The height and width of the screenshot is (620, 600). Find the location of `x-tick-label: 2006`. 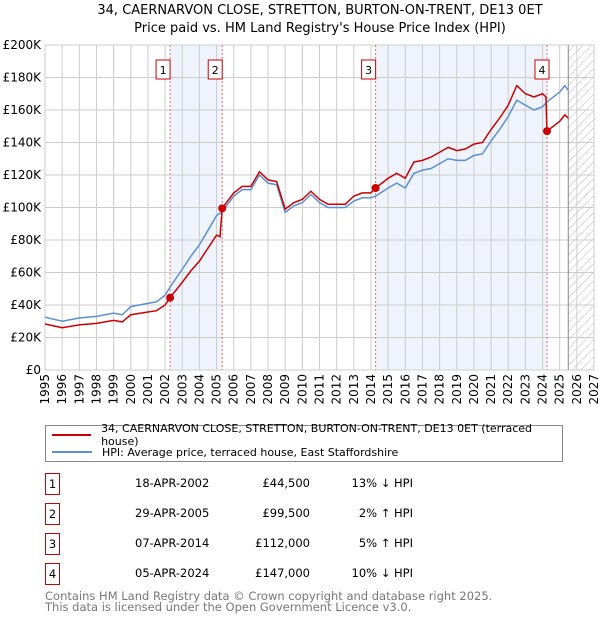

x-tick-label: 2006 is located at coordinates (234, 389).